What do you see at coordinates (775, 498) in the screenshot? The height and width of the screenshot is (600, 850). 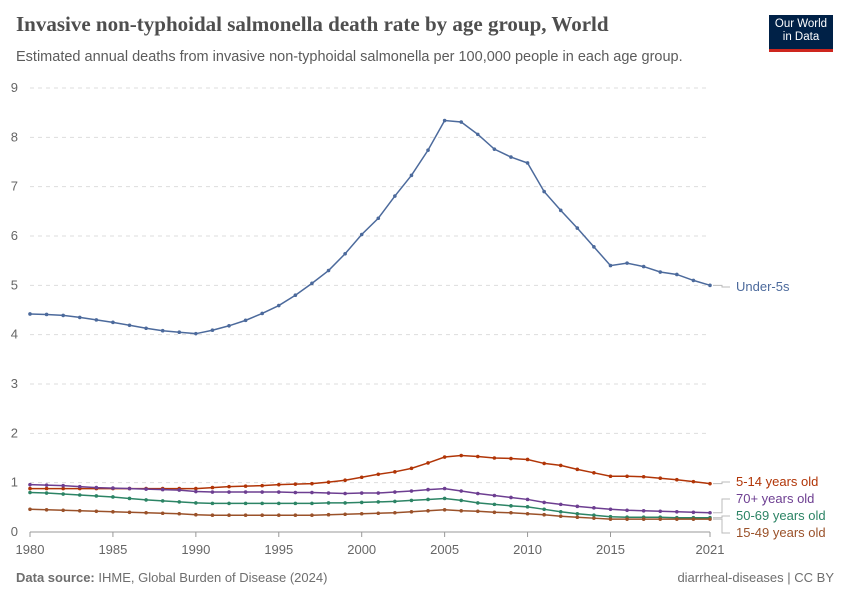 I see `series-label: 70+ years old` at bounding box center [775, 498].